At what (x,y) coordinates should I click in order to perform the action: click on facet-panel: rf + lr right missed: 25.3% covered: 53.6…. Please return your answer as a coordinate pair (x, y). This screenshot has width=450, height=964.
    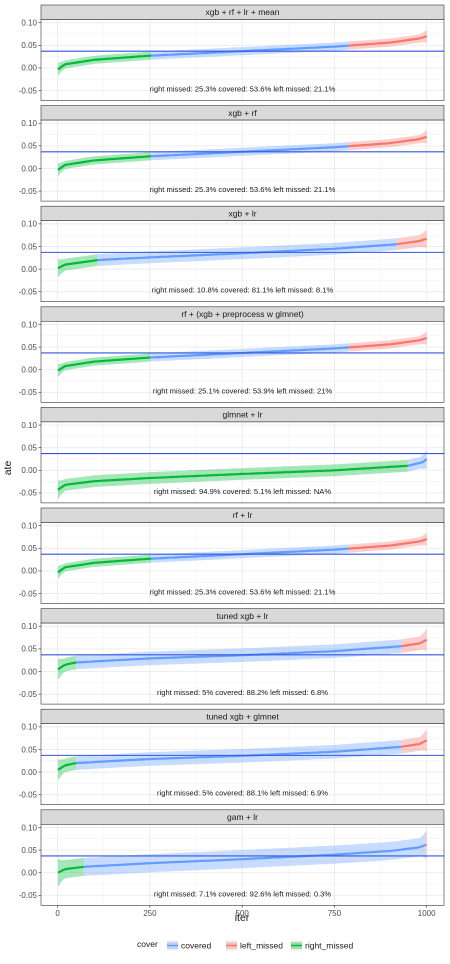
    Looking at the image, I should click on (232, 555).